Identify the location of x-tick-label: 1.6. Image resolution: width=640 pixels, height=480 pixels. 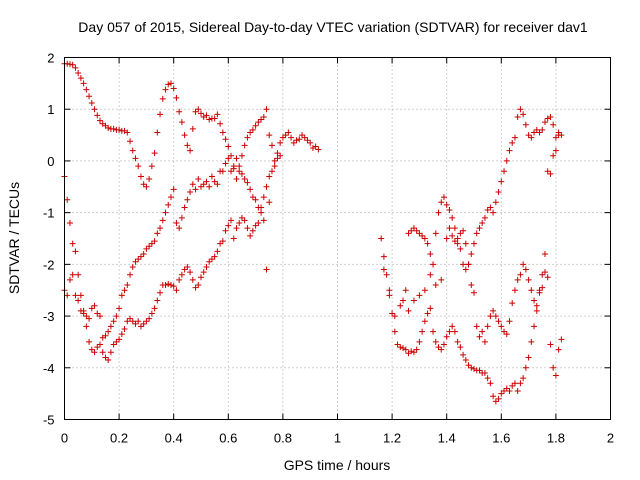
(501, 438).